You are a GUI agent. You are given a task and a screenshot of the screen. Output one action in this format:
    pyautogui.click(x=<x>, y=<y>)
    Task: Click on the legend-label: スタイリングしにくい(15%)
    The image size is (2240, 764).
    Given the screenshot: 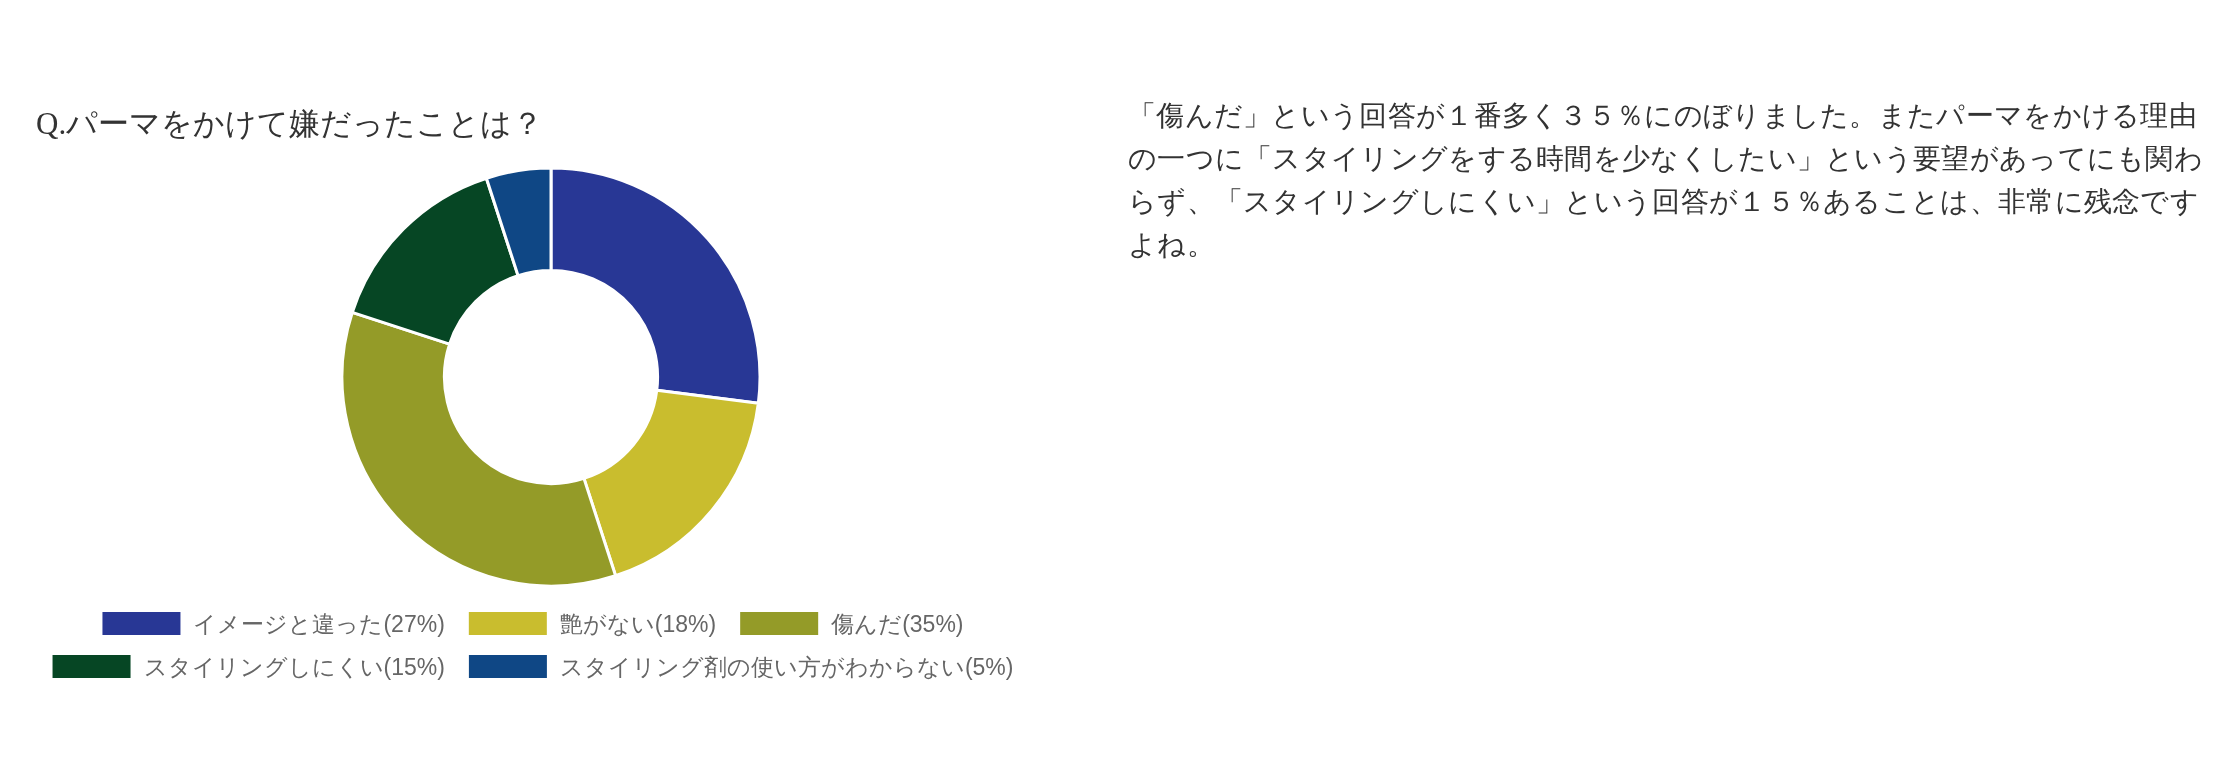 What is the action you would take?
    pyautogui.click(x=294, y=666)
    